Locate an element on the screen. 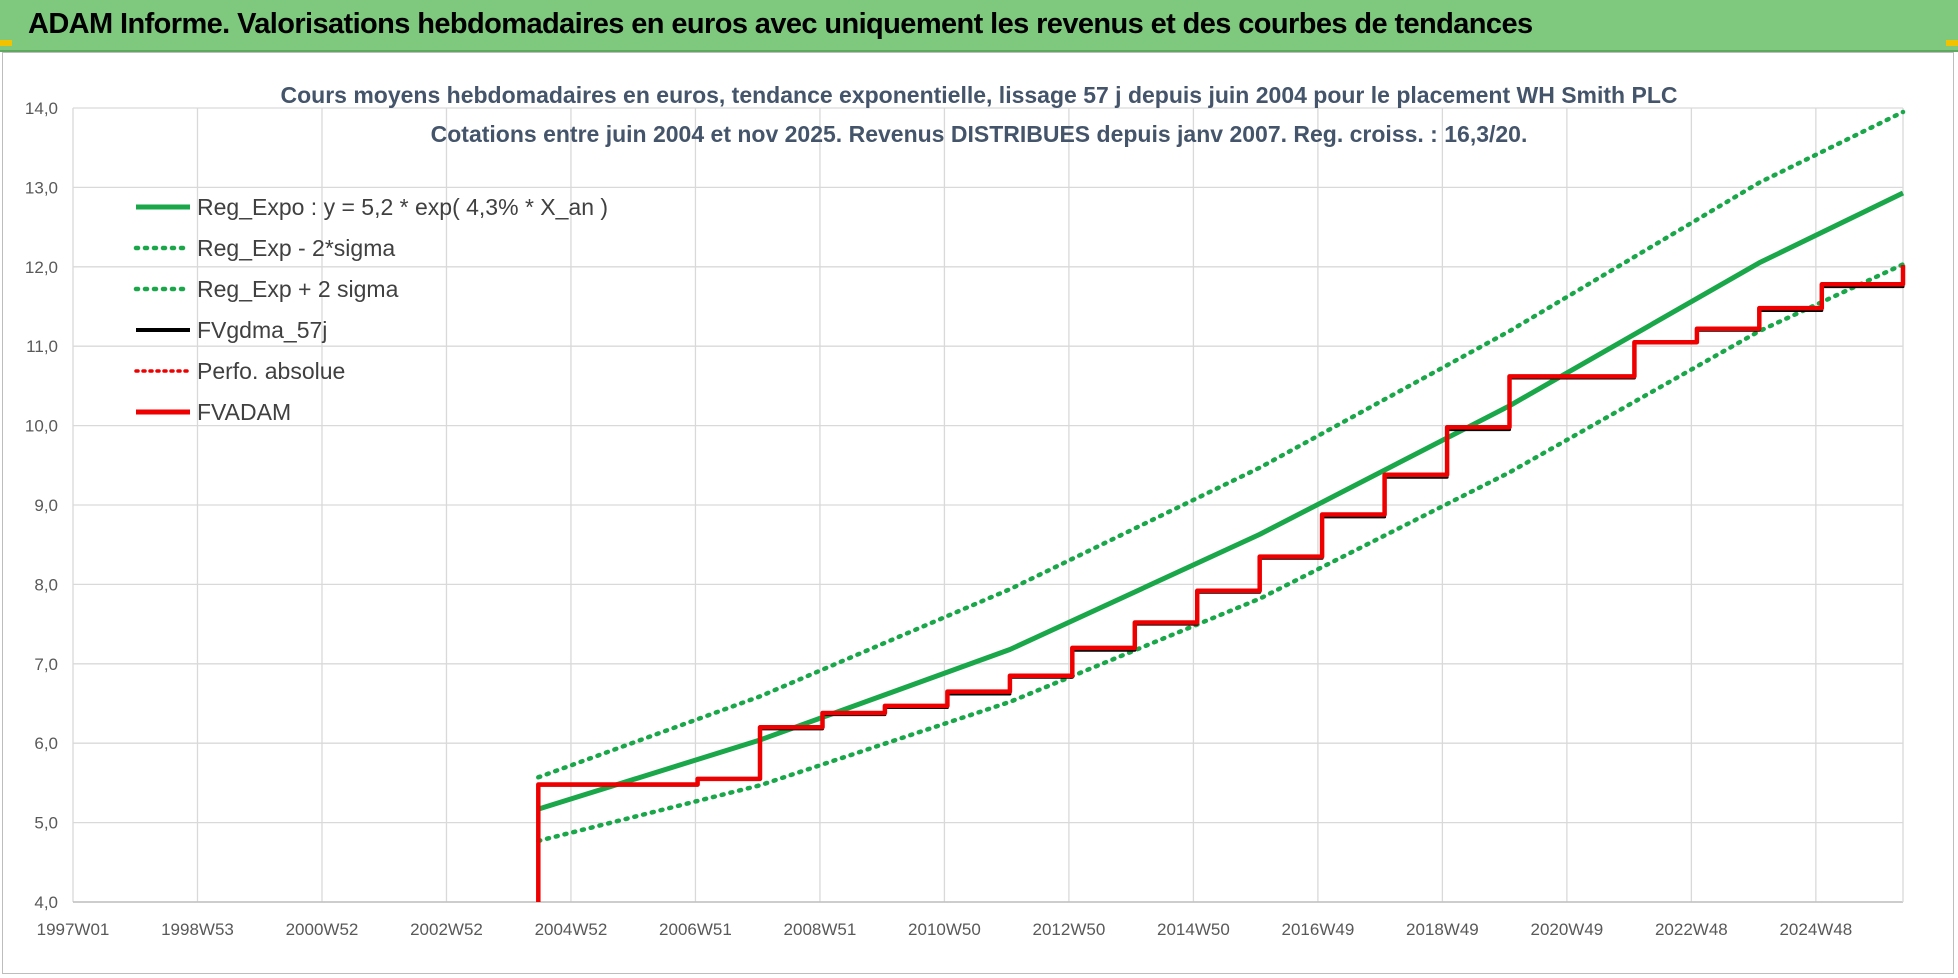 This screenshot has width=1958, height=978. x-tick-label: 2022W48 is located at coordinates (1691, 929).